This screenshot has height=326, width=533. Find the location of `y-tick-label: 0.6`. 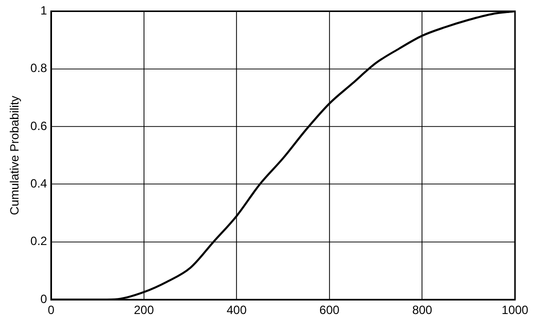

y-tick-label: 0.6 is located at coordinates (39, 125).